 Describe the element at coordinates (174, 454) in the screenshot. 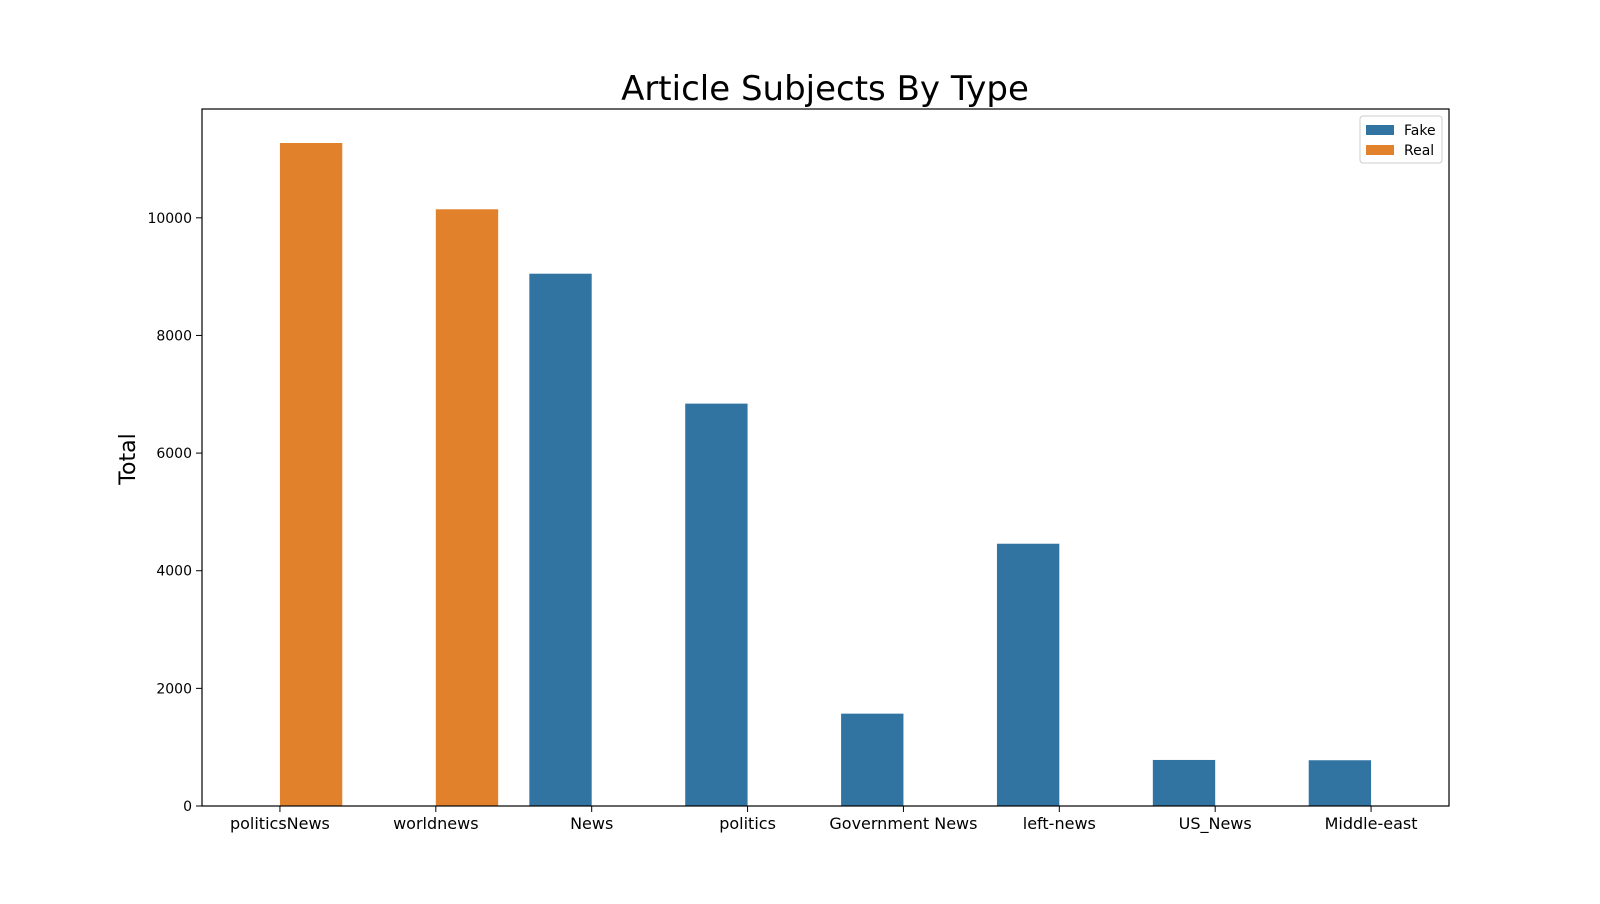

I see `y-tick-label: 6000` at that location.